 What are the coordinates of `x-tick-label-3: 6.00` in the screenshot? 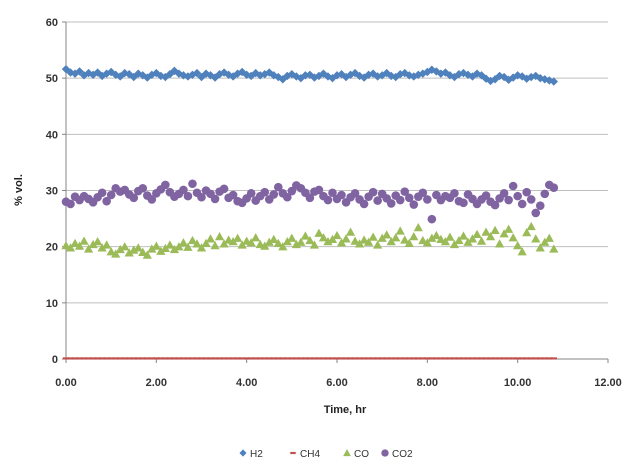 It's located at (336, 383).